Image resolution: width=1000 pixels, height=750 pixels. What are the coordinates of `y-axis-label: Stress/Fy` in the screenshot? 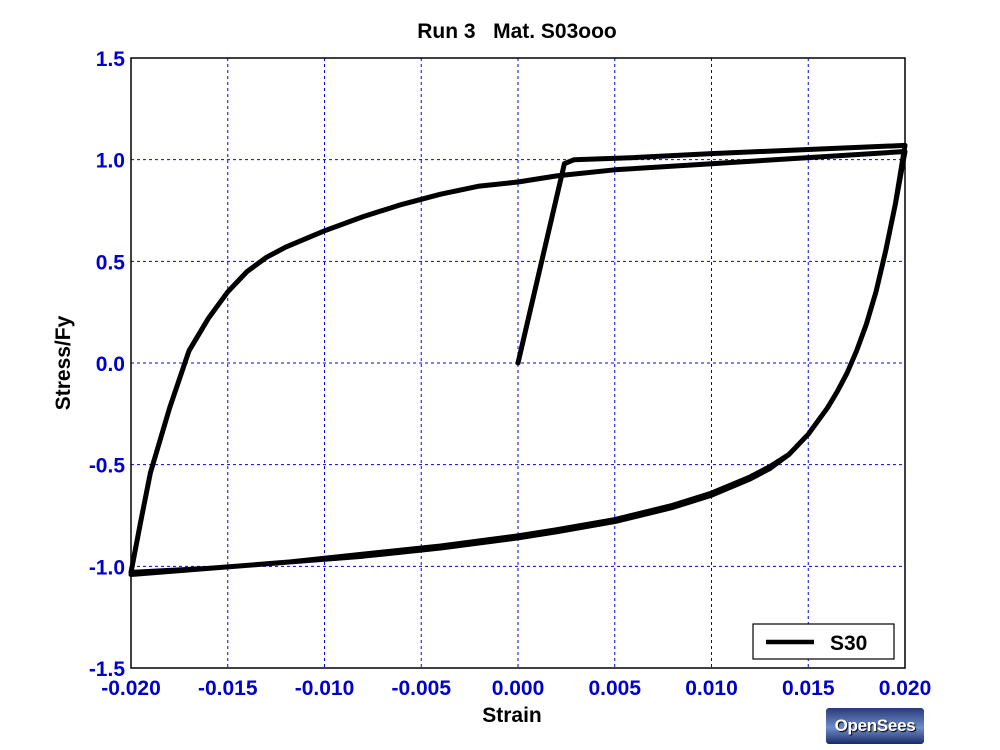 It's located at (63, 362).